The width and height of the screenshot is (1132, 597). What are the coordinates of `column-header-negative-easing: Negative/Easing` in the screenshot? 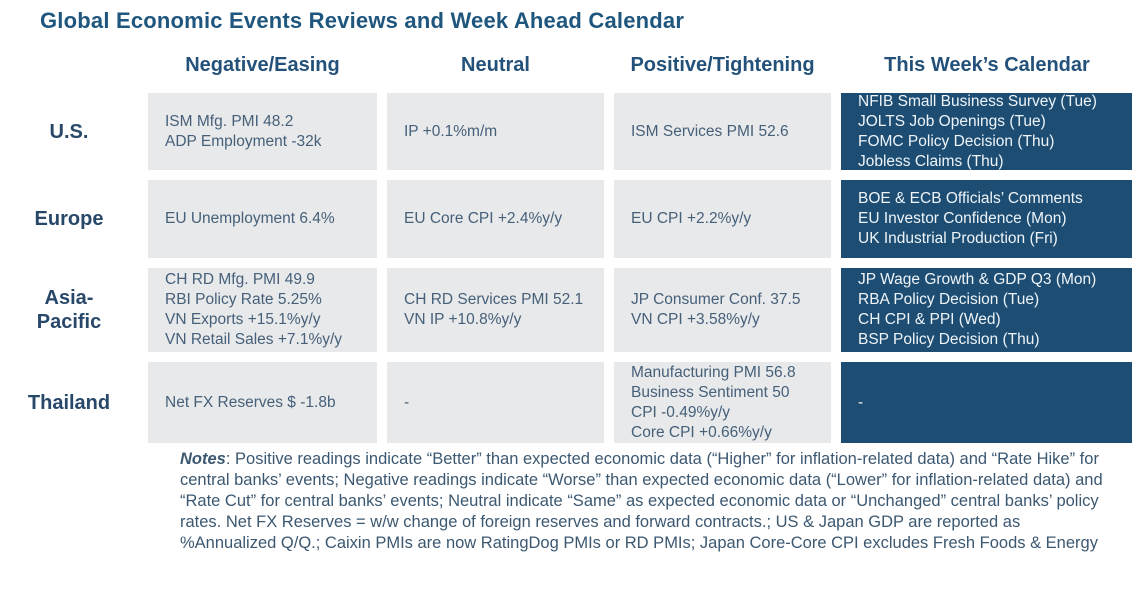 It's located at (262, 65).